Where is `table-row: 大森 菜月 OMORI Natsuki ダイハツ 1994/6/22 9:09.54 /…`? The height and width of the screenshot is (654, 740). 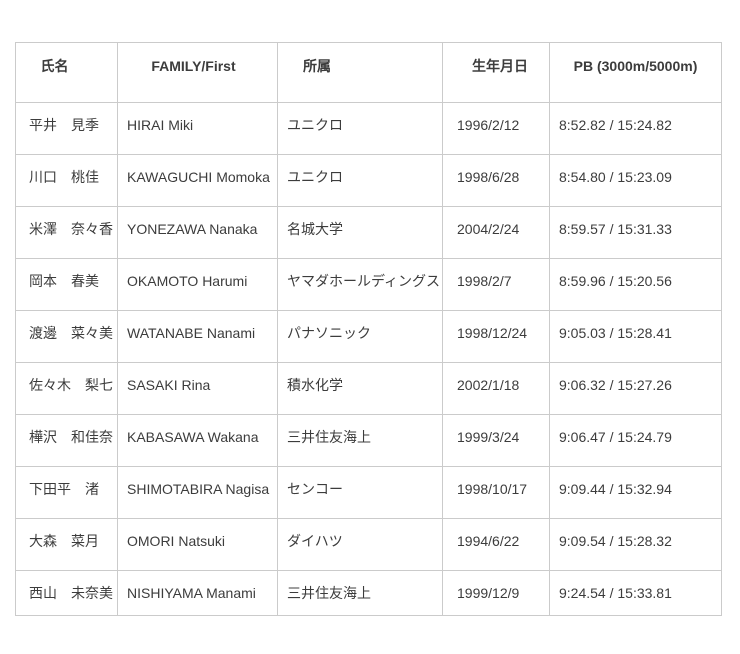 table-row: 大森 菜月 OMORI Natsuki ダイハツ 1994/6/22 9:09.54 /… is located at coordinates (368, 544).